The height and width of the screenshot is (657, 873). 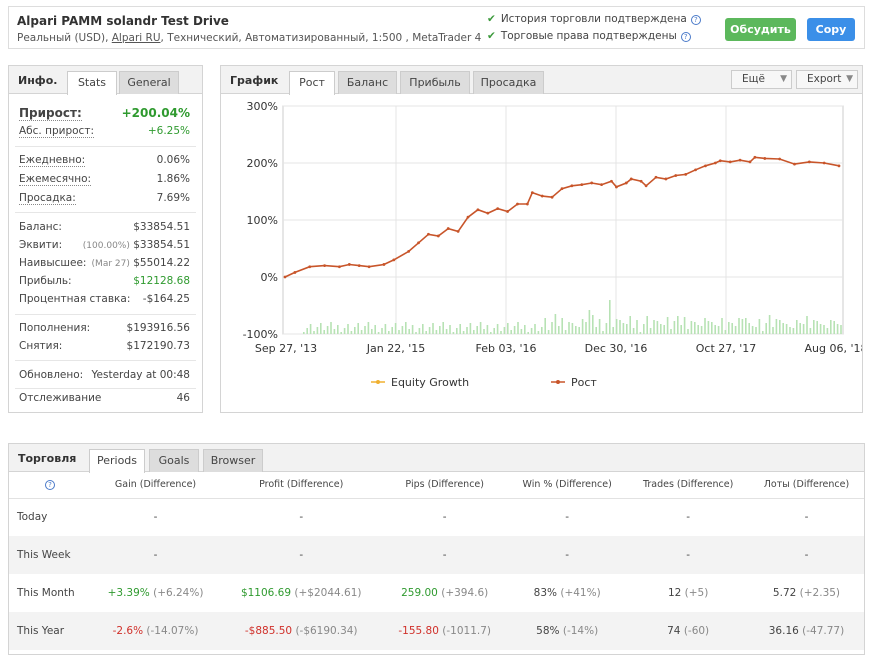 What do you see at coordinates (436, 458) in the screenshot?
I see `trading-panel-header: Торговля Periods Goals Browser` at bounding box center [436, 458].